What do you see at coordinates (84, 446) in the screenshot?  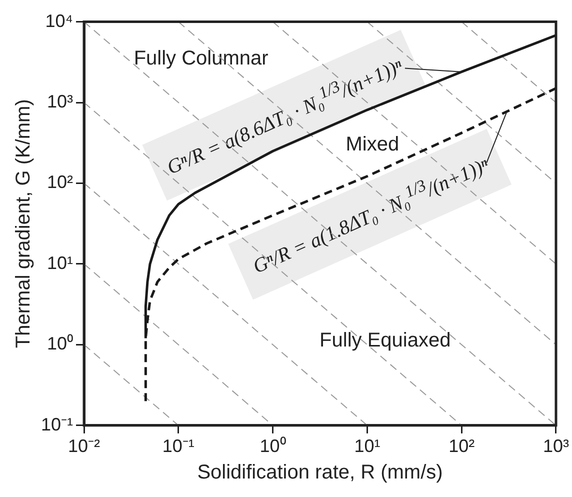 I see `x-tick-label: 10⁻²` at bounding box center [84, 446].